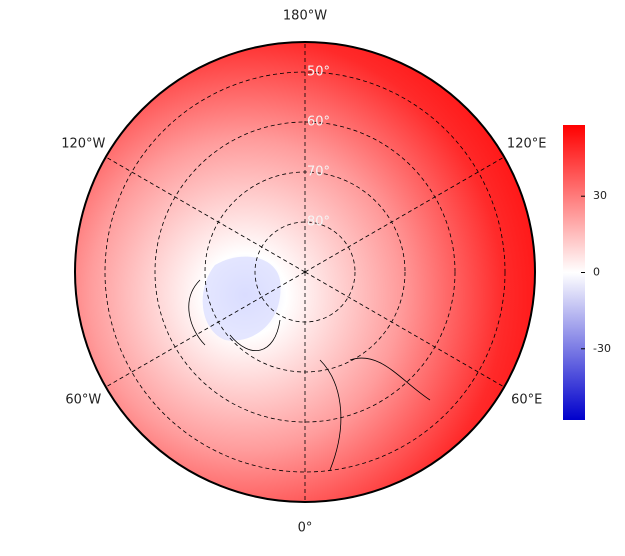 The width and height of the screenshot is (625, 556). What do you see at coordinates (305, 528) in the screenshot?
I see `longitude-label: 0°` at bounding box center [305, 528].